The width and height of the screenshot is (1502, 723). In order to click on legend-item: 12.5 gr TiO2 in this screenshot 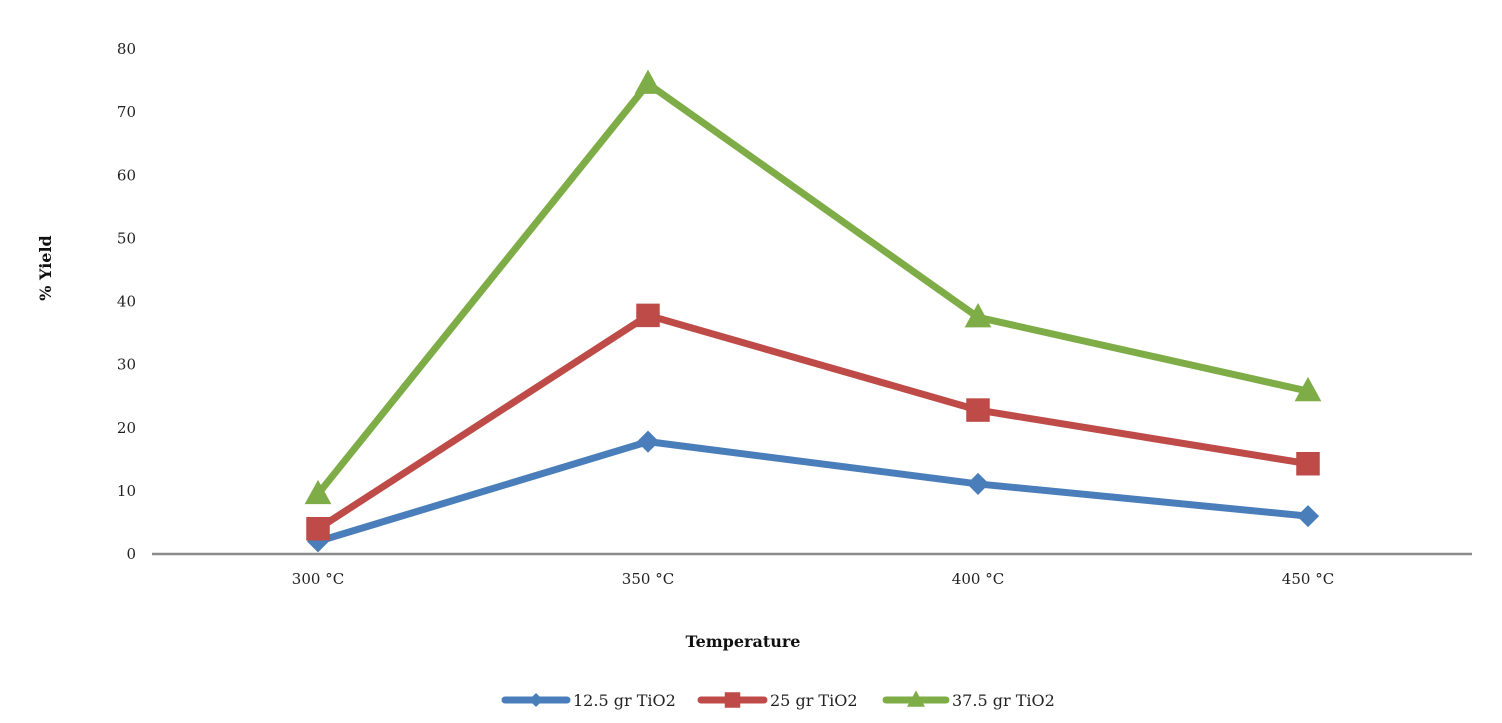, I will do `click(588, 700)`.